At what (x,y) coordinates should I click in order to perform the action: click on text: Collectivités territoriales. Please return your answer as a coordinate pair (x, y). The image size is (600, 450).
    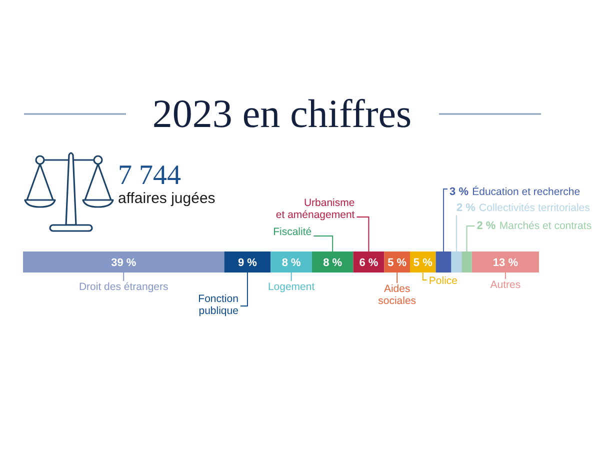
    Looking at the image, I should click on (534, 208).